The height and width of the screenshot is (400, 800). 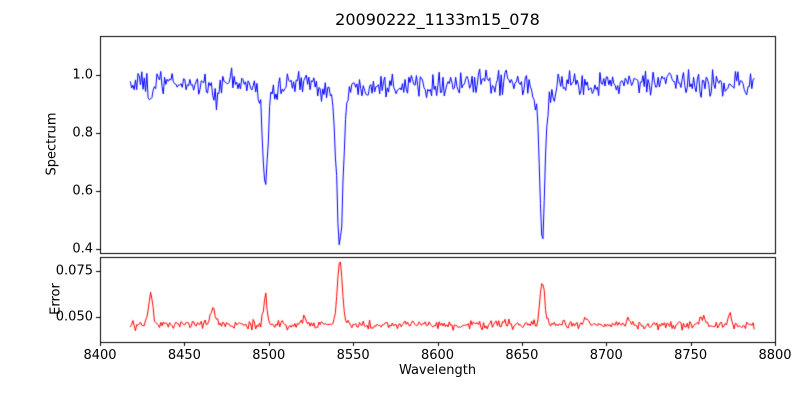 What do you see at coordinates (184, 355) in the screenshot?
I see `x-tick-label: 8450` at bounding box center [184, 355].